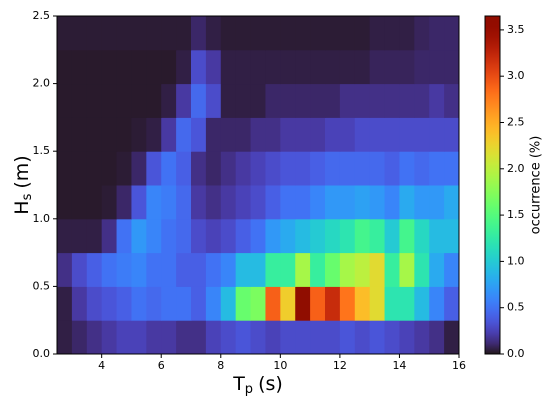 The height and width of the screenshot is (401, 550). I want to click on y-tick-label: 2.5, so click(42, 15).